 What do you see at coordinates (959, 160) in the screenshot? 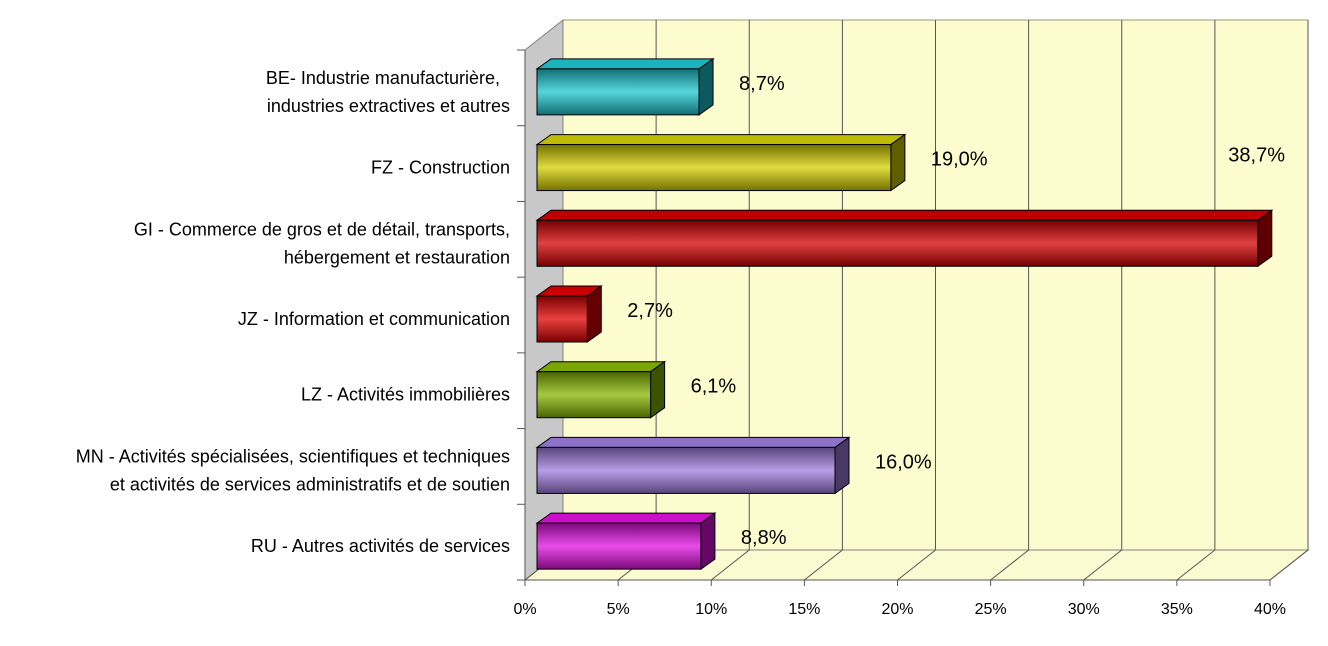
I see `value-label: 19,0%` at bounding box center [959, 160].